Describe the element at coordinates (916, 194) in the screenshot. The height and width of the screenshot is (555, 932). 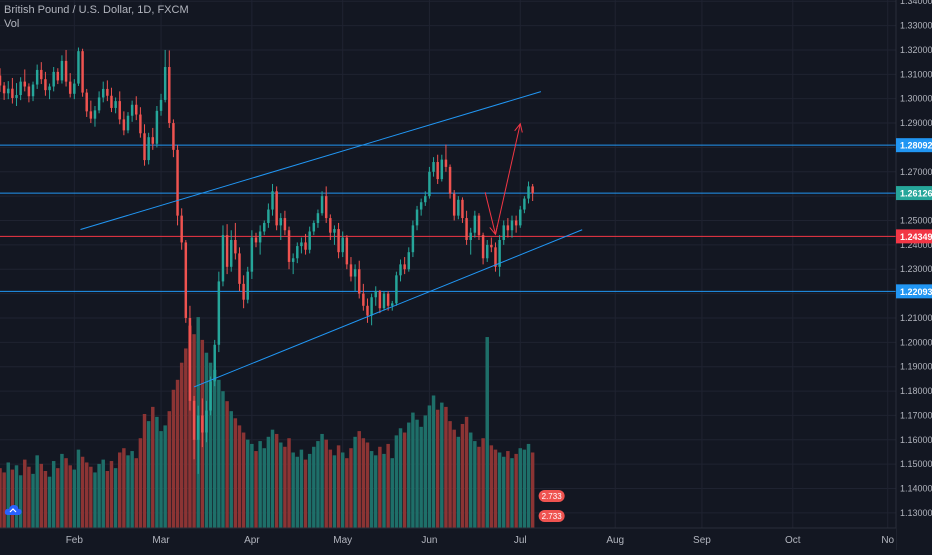
I see `price-level-label: 1.26126` at that location.